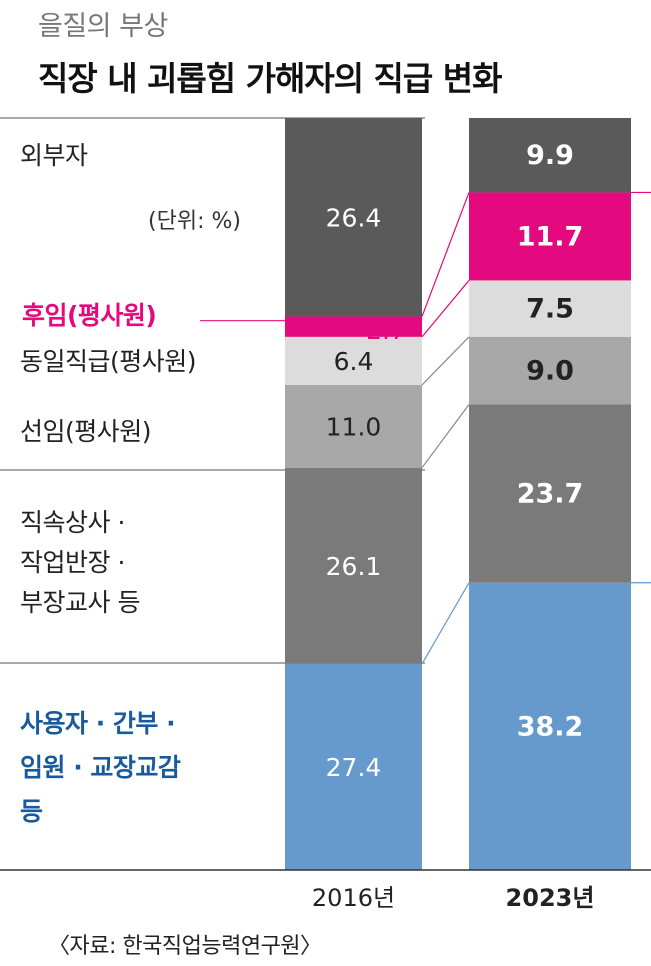 Image resolution: width=651 pixels, height=966 pixels. I want to click on bar-2023년-management, so click(550, 726).